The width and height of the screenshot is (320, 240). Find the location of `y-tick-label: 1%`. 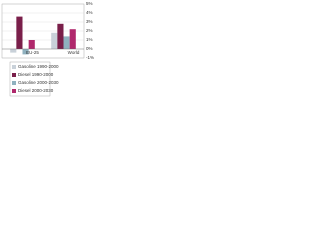

y-tick-label: 1% is located at coordinates (89, 39).